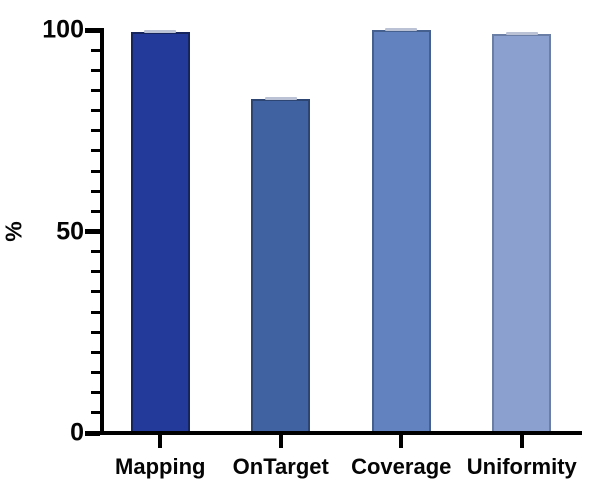 The height and width of the screenshot is (500, 600). I want to click on bar-uniformity, so click(522, 233).